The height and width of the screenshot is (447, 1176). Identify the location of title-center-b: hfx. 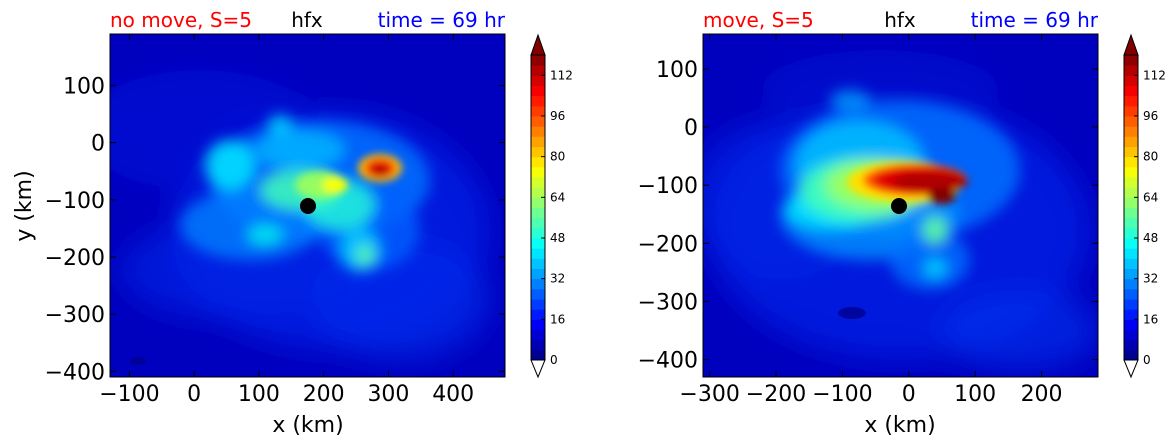
(900, 20).